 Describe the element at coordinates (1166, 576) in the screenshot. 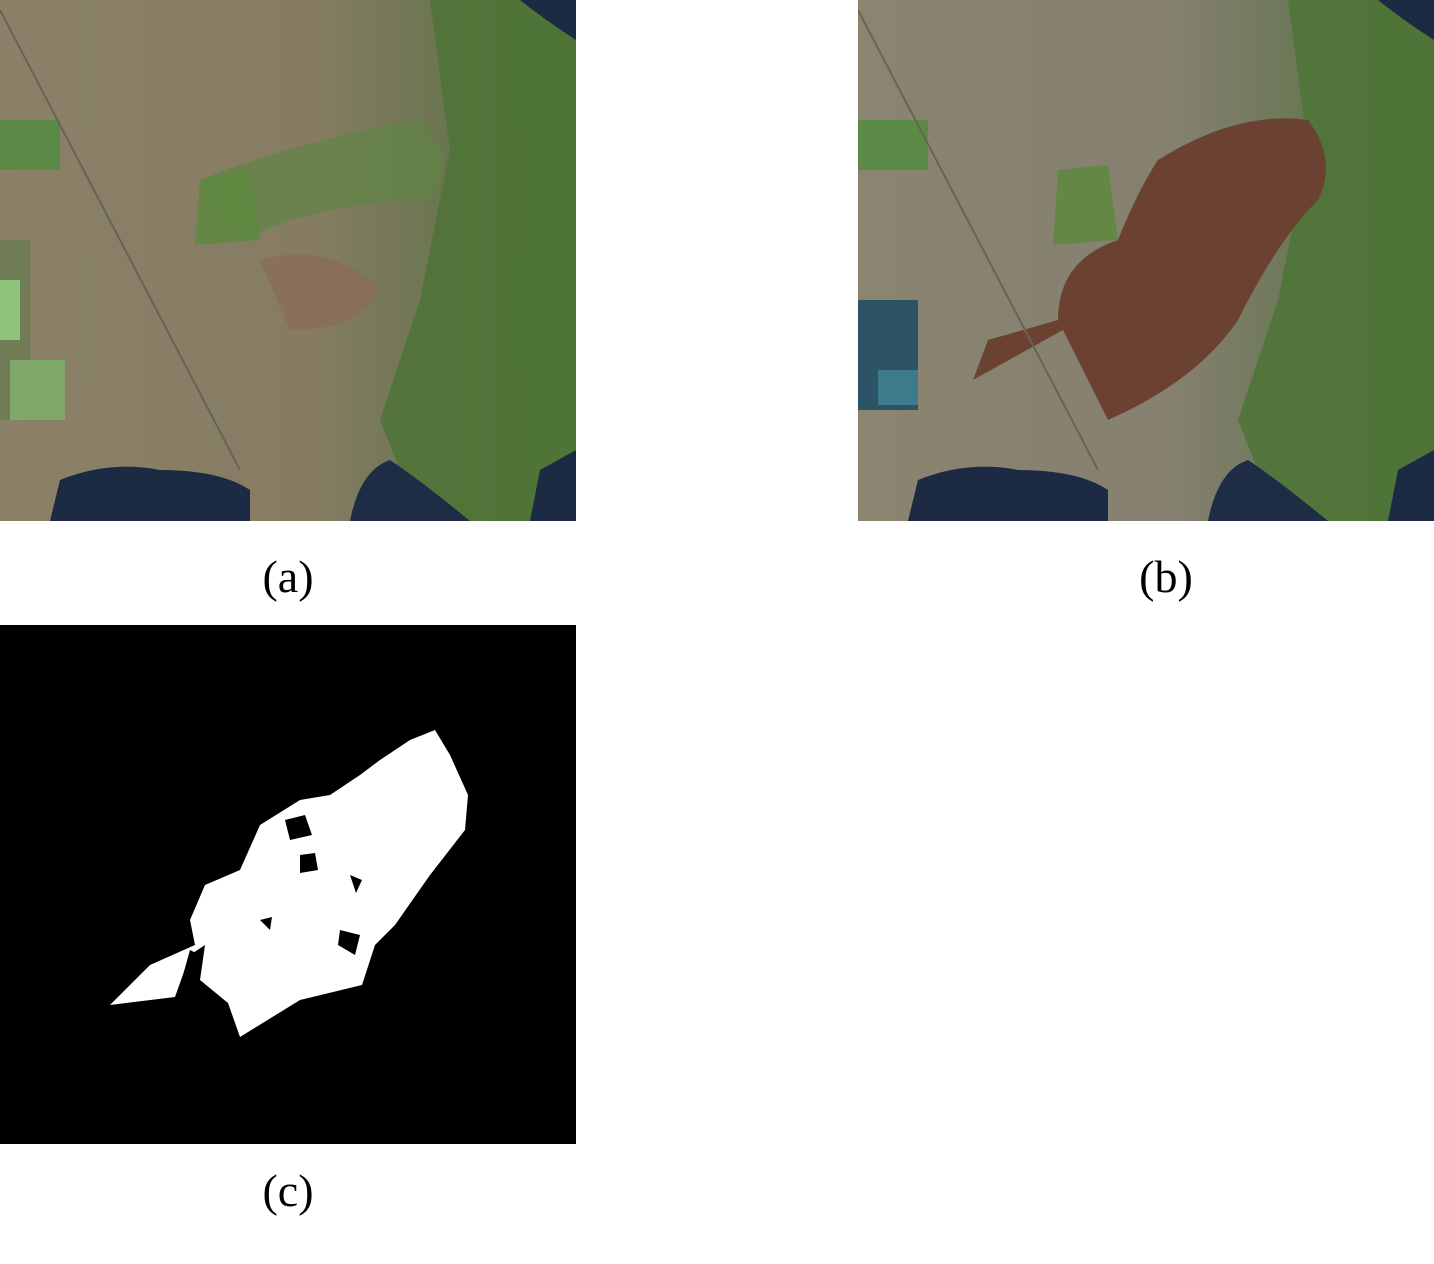

I see `panel-label: (b)` at that location.